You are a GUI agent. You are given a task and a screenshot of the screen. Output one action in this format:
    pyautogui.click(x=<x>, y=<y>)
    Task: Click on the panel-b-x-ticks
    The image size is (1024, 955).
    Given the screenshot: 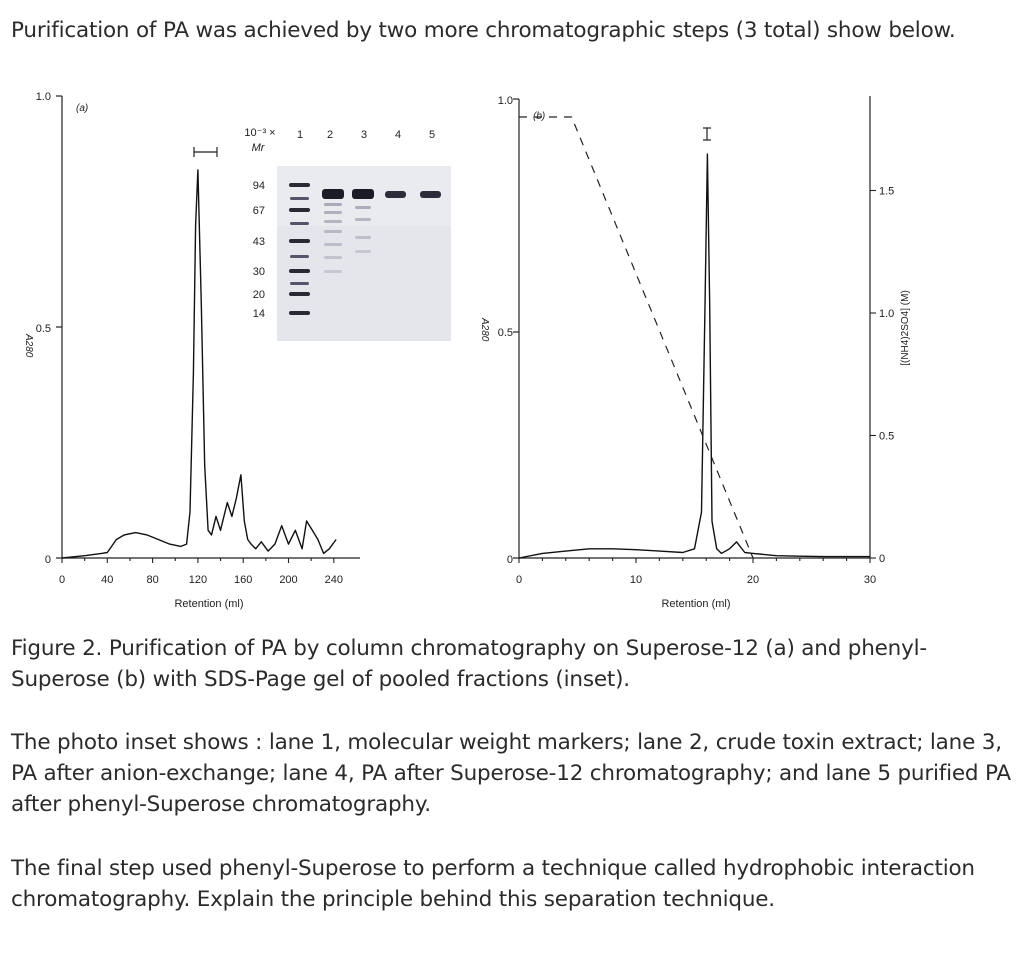 What is the action you would take?
    pyautogui.click(x=694, y=560)
    